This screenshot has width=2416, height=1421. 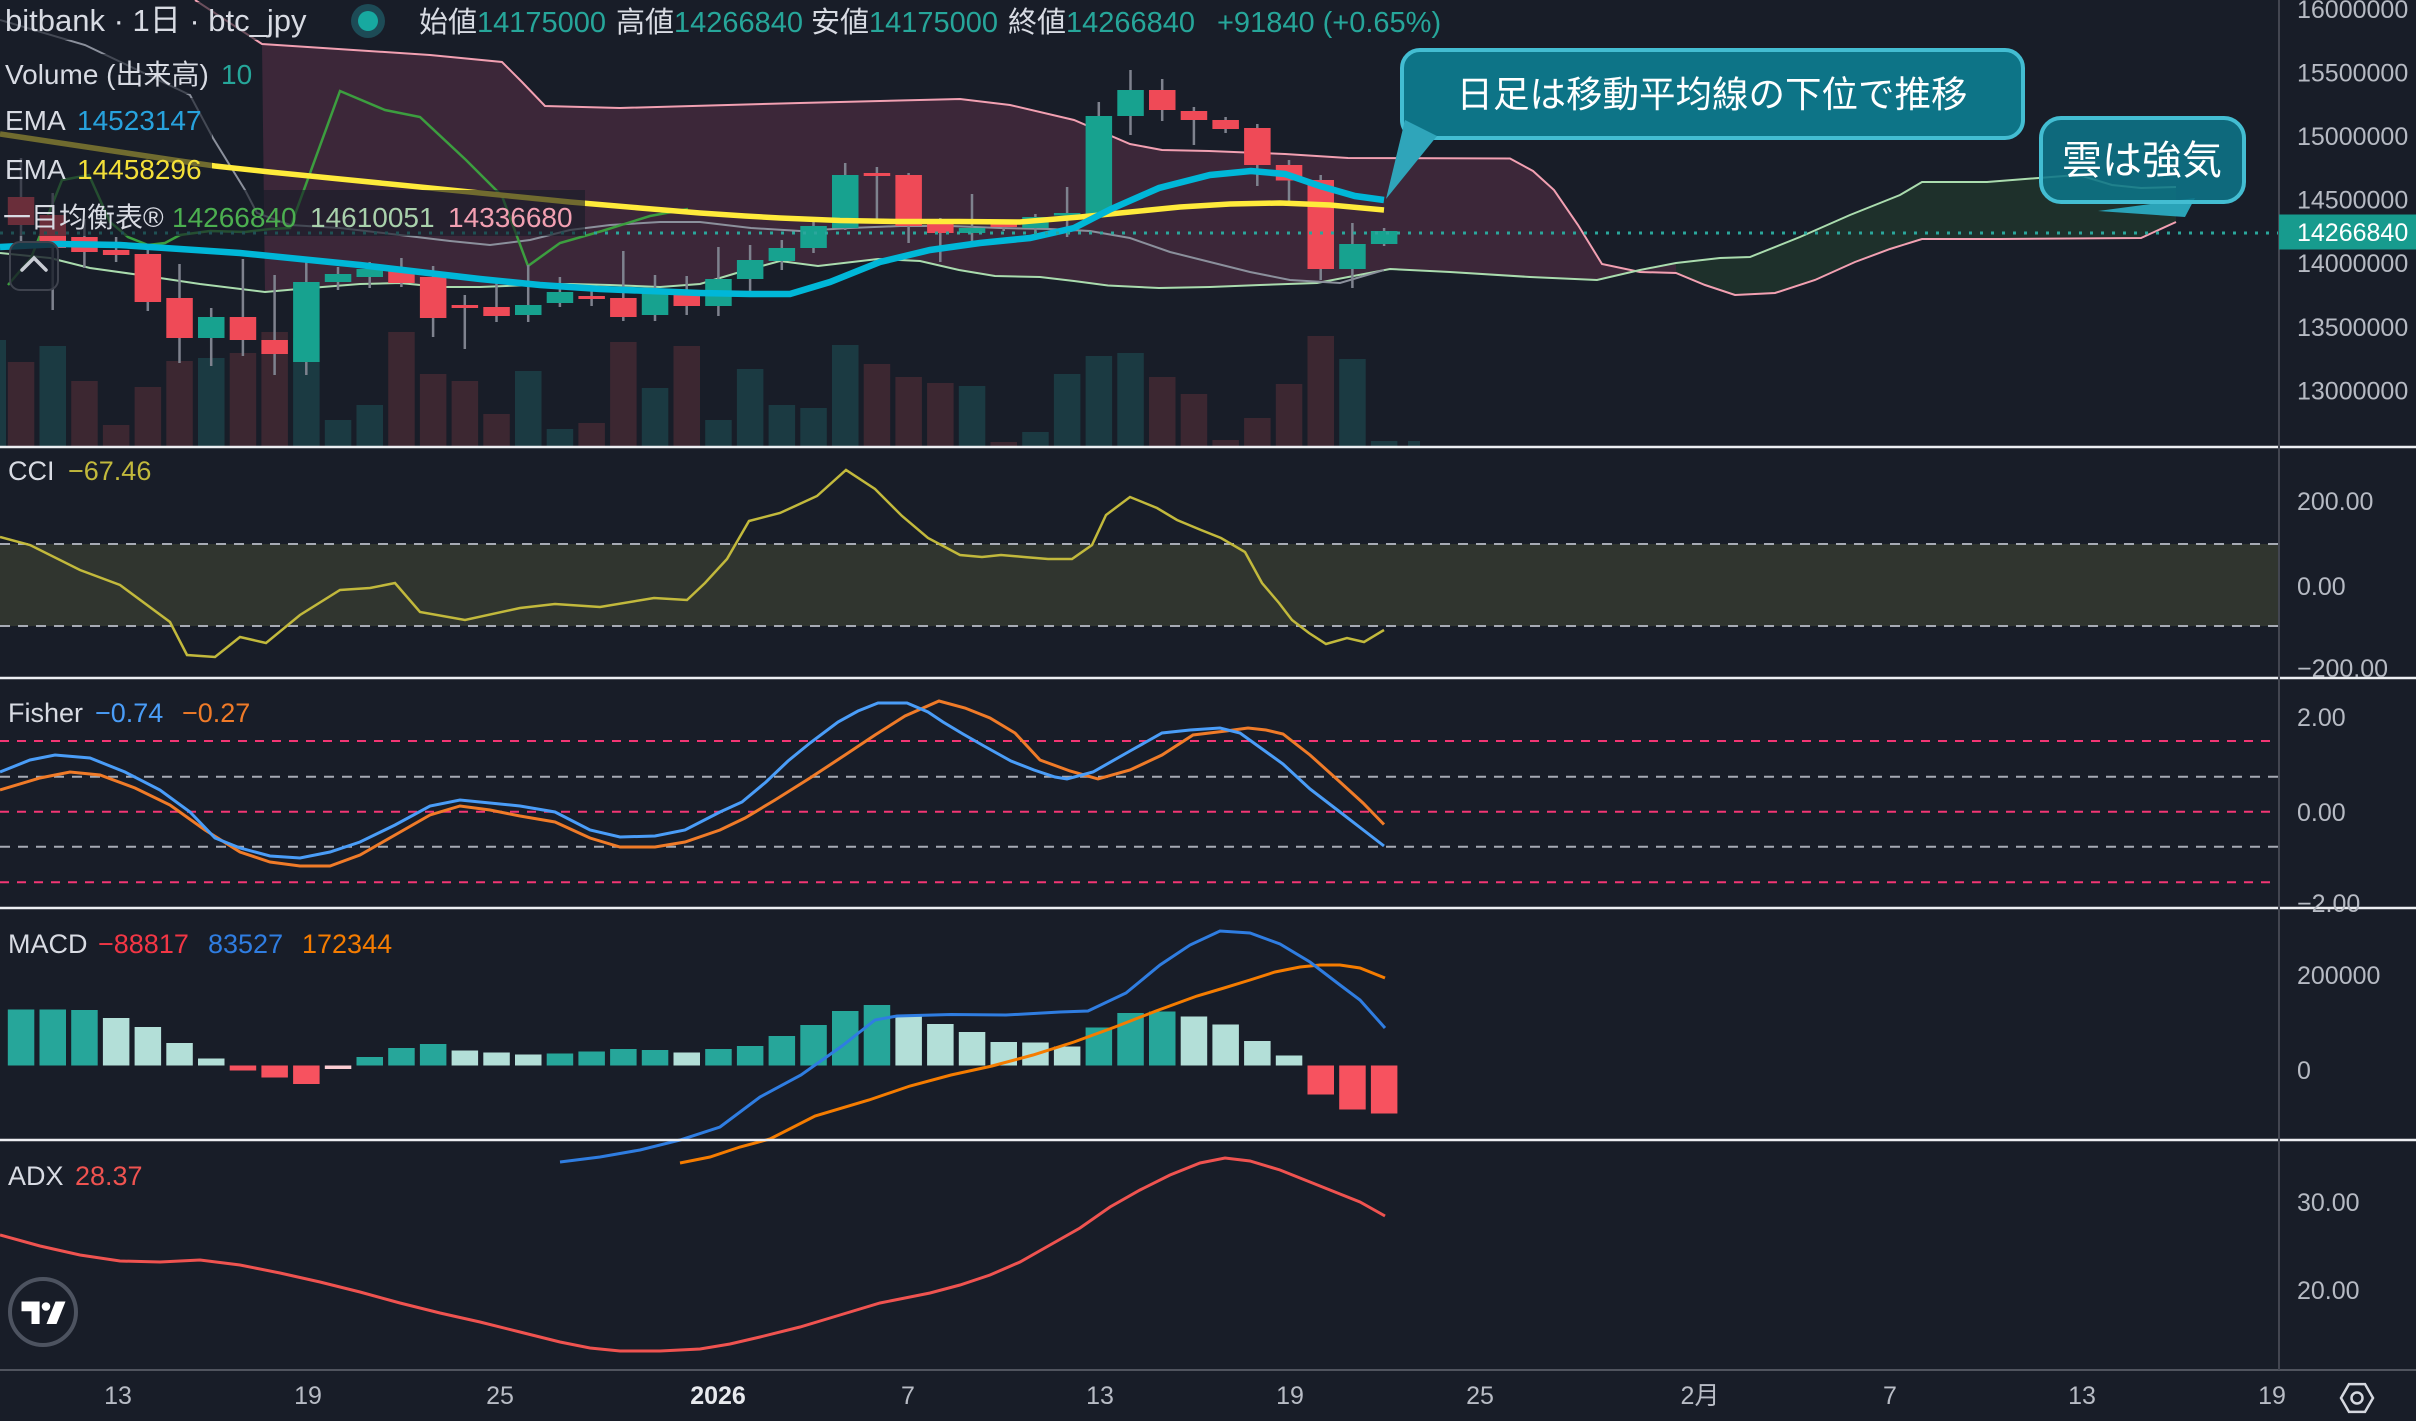 What do you see at coordinates (143, 944) in the screenshot?
I see `svg-text: −88817` at bounding box center [143, 944].